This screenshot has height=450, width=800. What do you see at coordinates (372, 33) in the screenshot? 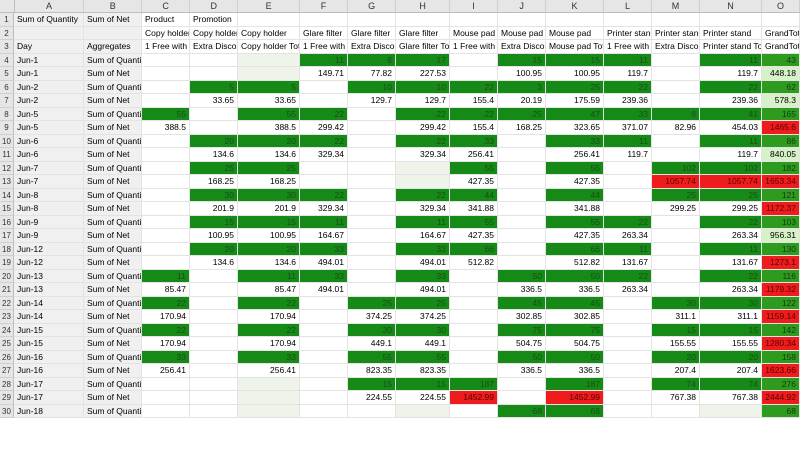
I see `cell: Glare filter` at bounding box center [372, 33].